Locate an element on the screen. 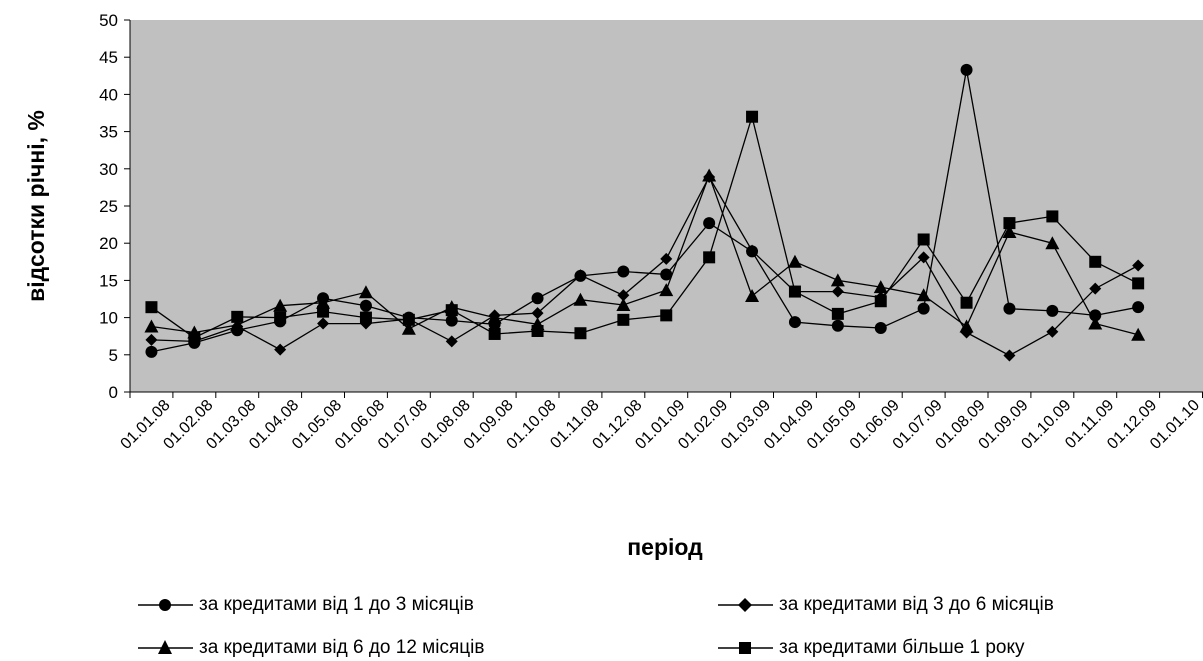  y-tick-label: 30 is located at coordinates (108, 169).